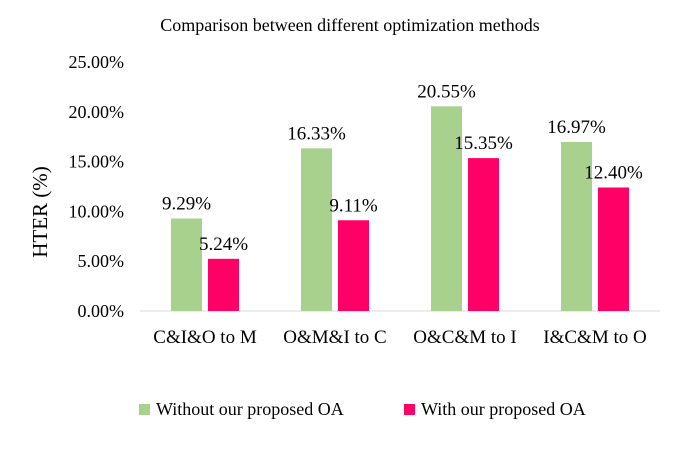 The height and width of the screenshot is (451, 677). I want to click on x-category-label: O&M&I to C, so click(334, 337).